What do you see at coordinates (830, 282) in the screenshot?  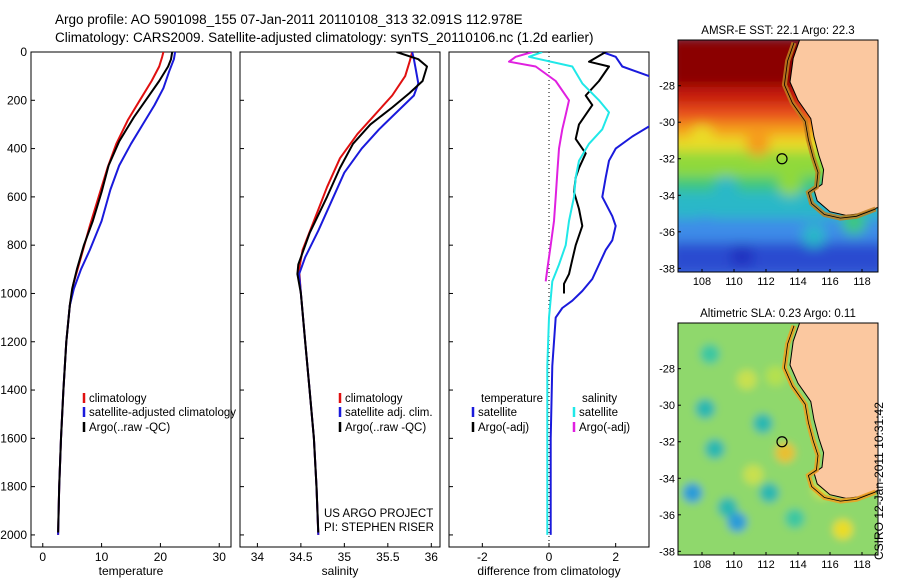 I see `sst-lon-label: 116` at bounding box center [830, 282].